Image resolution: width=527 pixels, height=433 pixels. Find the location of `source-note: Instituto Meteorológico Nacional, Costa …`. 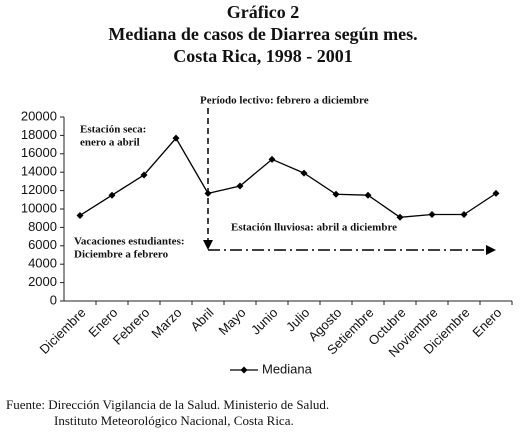

source-note: Instituto Meteorológico Nacional, Costa … is located at coordinates (174, 420).